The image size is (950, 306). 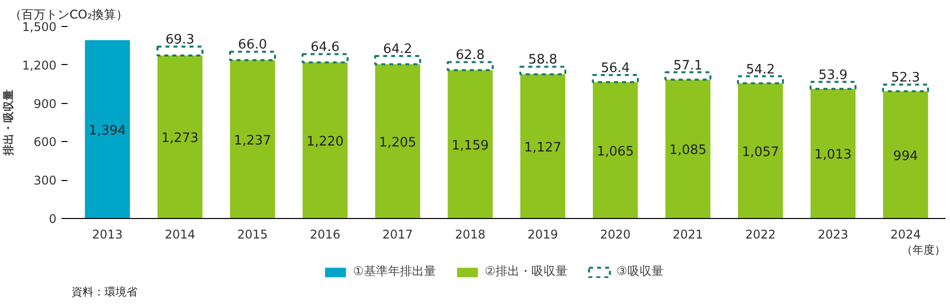 I want to click on data-label: 57.1, so click(x=687, y=66).